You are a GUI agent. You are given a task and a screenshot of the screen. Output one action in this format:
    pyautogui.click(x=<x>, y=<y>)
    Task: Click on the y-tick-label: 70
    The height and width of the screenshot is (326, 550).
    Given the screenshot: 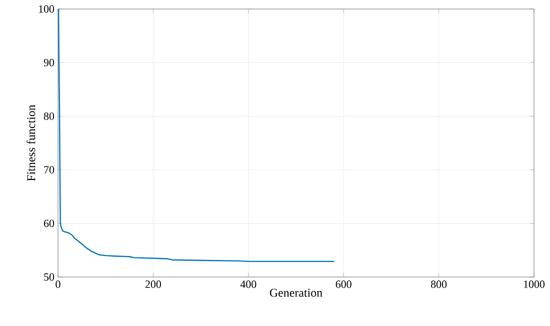 What is the action you would take?
    pyautogui.click(x=49, y=170)
    